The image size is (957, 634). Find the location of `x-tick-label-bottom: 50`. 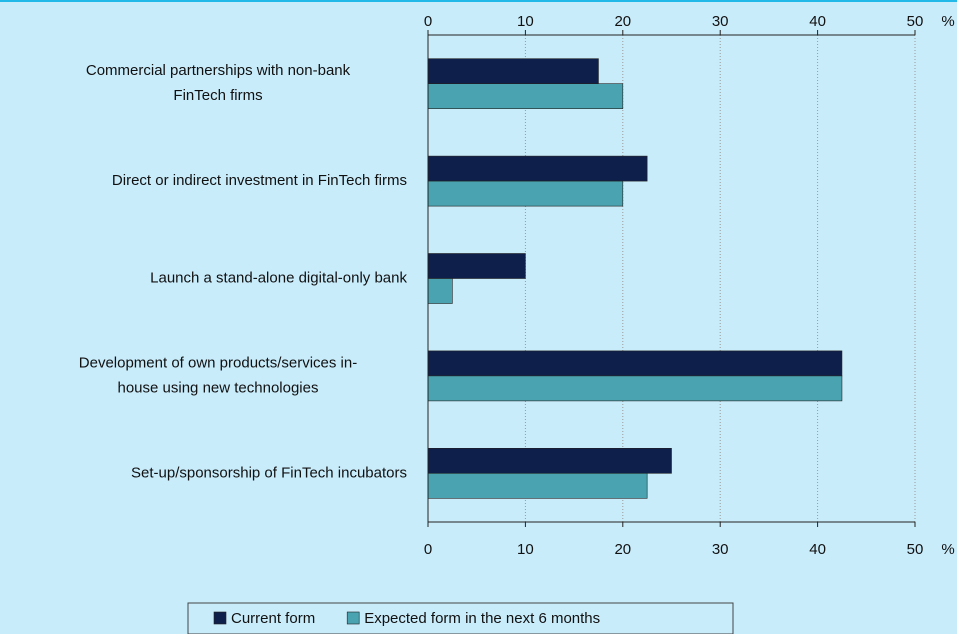

x-tick-label-bottom: 50 is located at coordinates (915, 549).